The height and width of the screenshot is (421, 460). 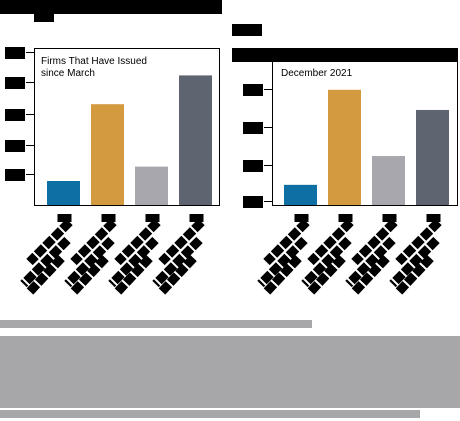 What do you see at coordinates (345, 55) in the screenshot?
I see `redacted-title-right` at bounding box center [345, 55].